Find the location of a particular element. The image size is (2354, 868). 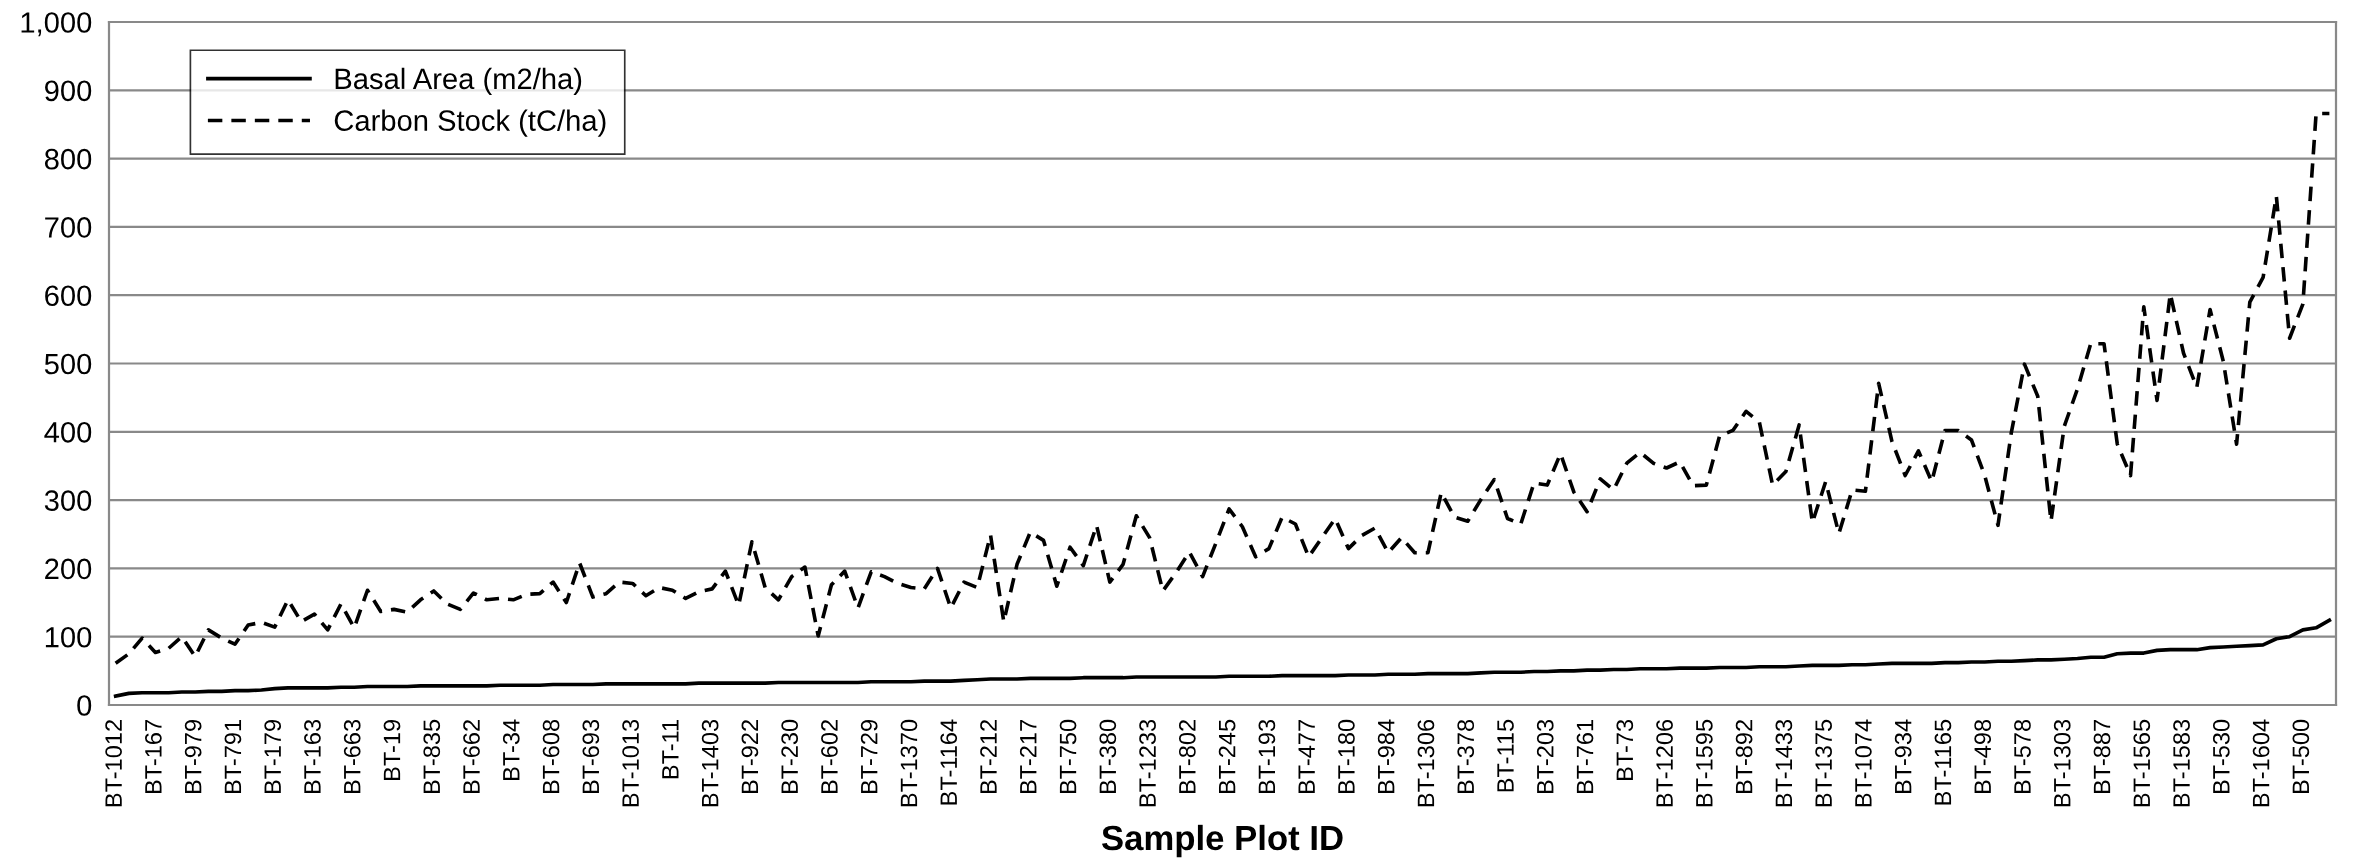

x-tick-label: BT-530 is located at coordinates (2221, 756).